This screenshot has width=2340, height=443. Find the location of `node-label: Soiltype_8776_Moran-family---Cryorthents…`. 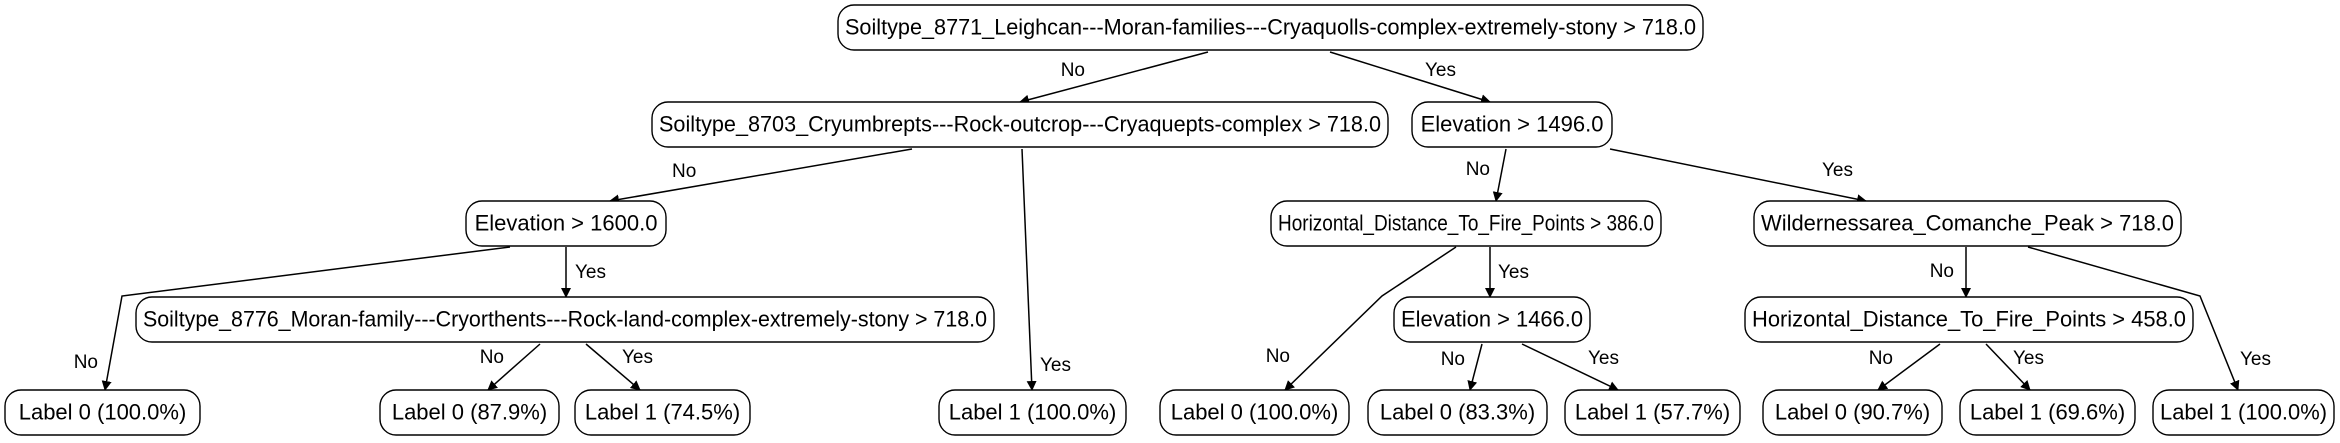

node-label: Soiltype_8776_Moran-family---Cryorthents… is located at coordinates (565, 319).